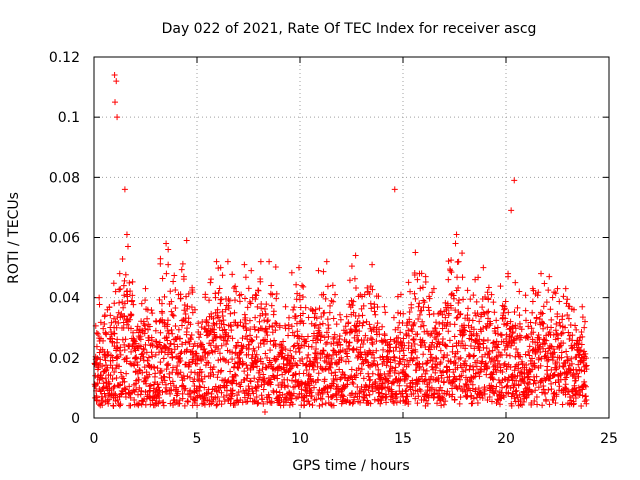  Describe the element at coordinates (14, 238) in the screenshot. I see `y-axis-label: ROTI / TECUs` at that location.